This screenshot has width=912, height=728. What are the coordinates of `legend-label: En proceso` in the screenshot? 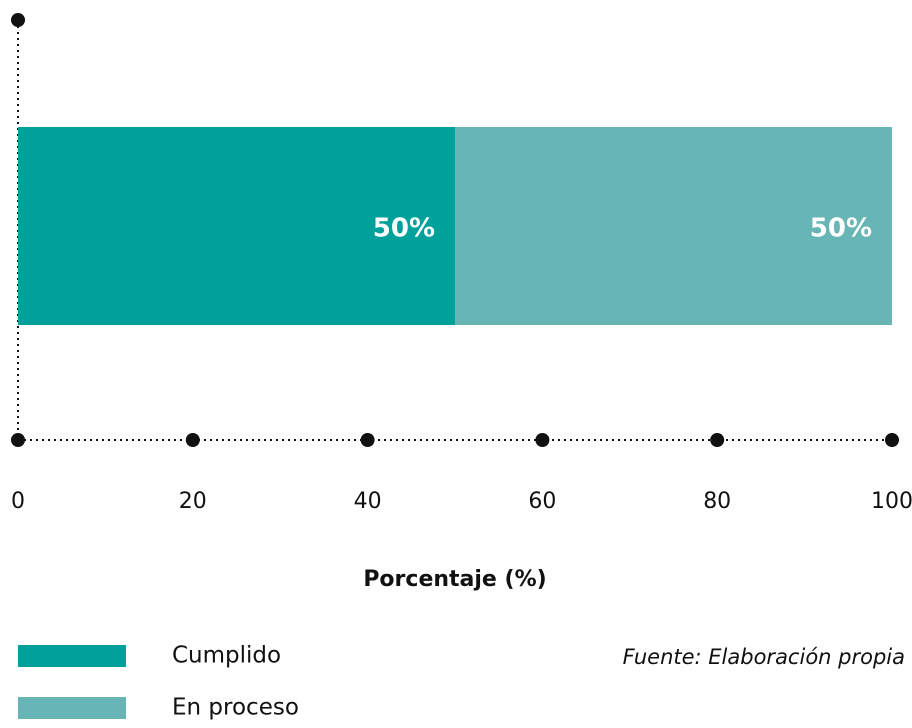 It's located at (235, 708).